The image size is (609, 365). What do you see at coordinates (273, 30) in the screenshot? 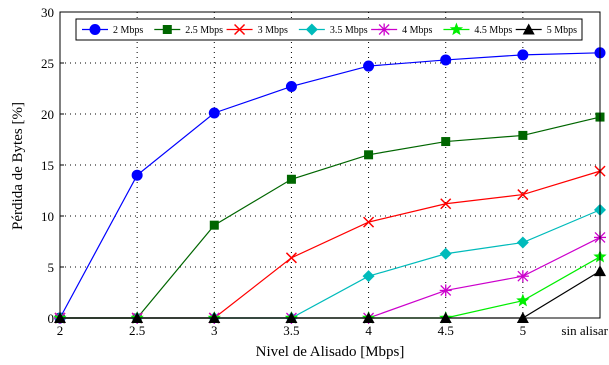
I see `legend-label: 3 Mbps` at bounding box center [273, 30].